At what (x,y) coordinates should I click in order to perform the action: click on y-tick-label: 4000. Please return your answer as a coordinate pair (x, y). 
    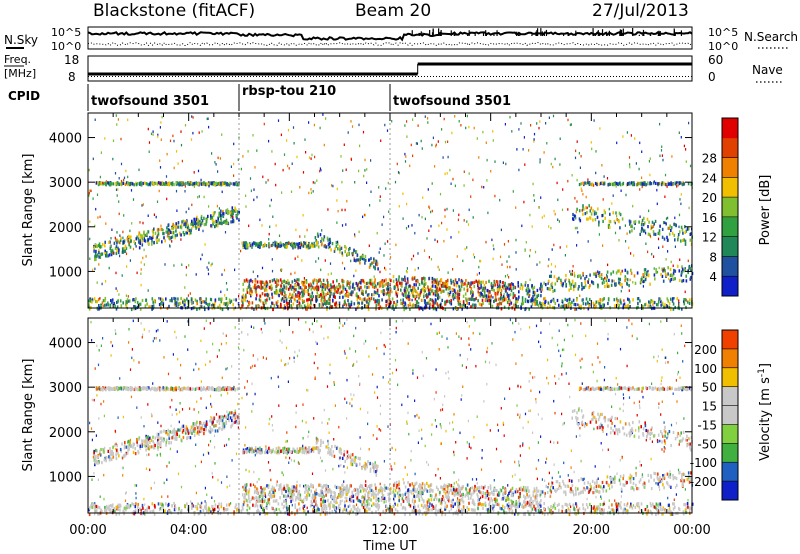
    Looking at the image, I should click on (65, 139).